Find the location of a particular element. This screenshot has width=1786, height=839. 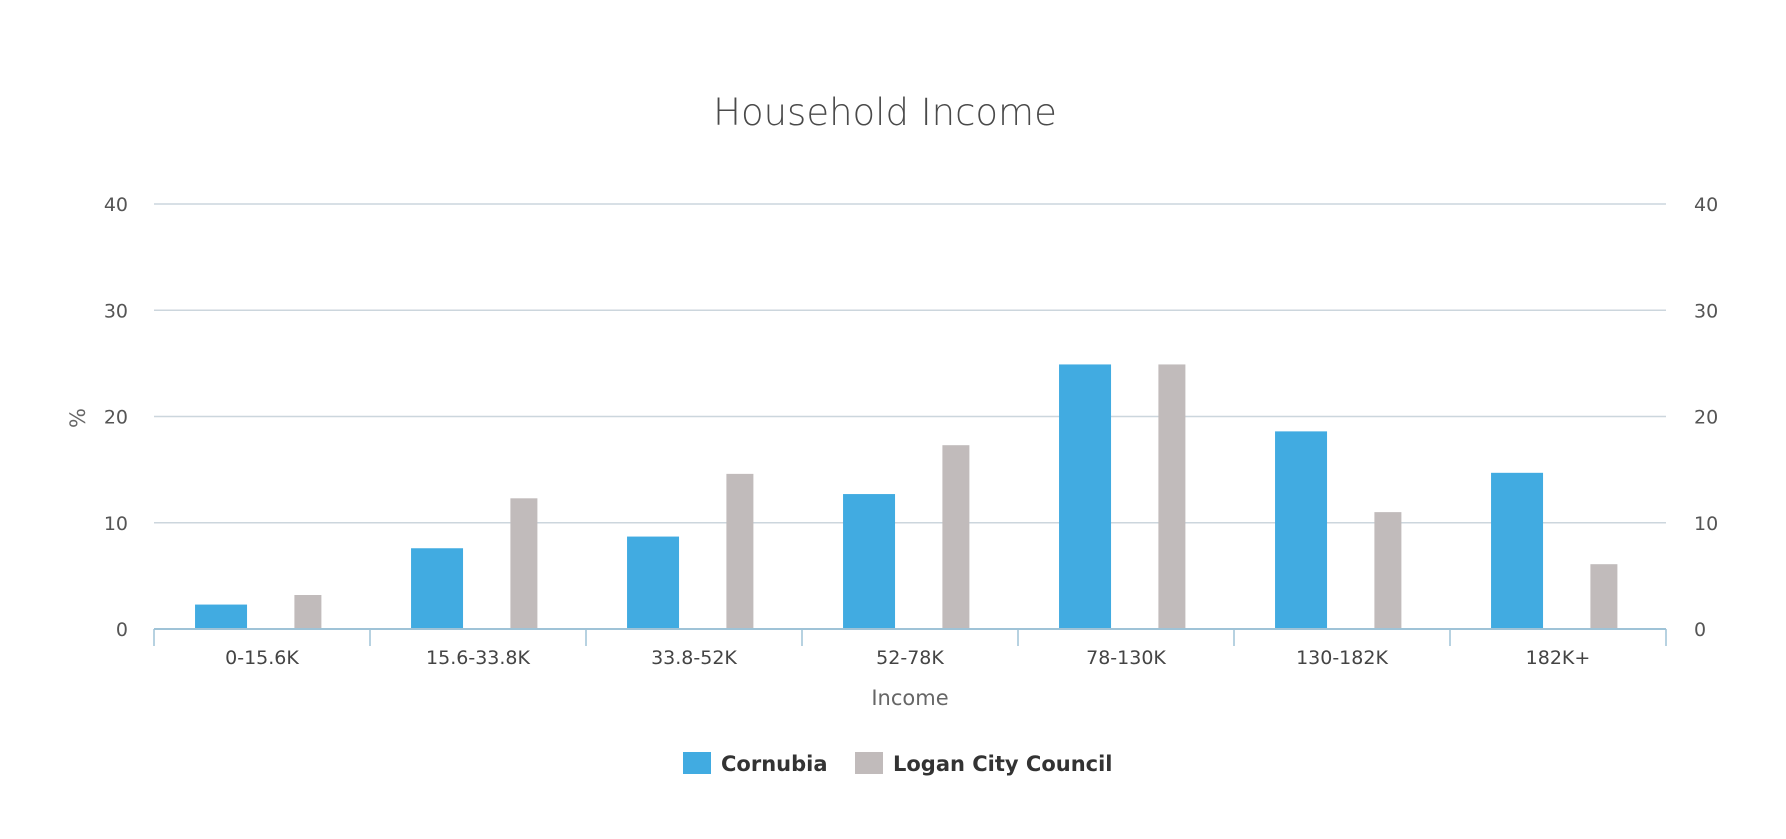

y-axis-left: 0 10 20 30 40 is located at coordinates (116, 417).